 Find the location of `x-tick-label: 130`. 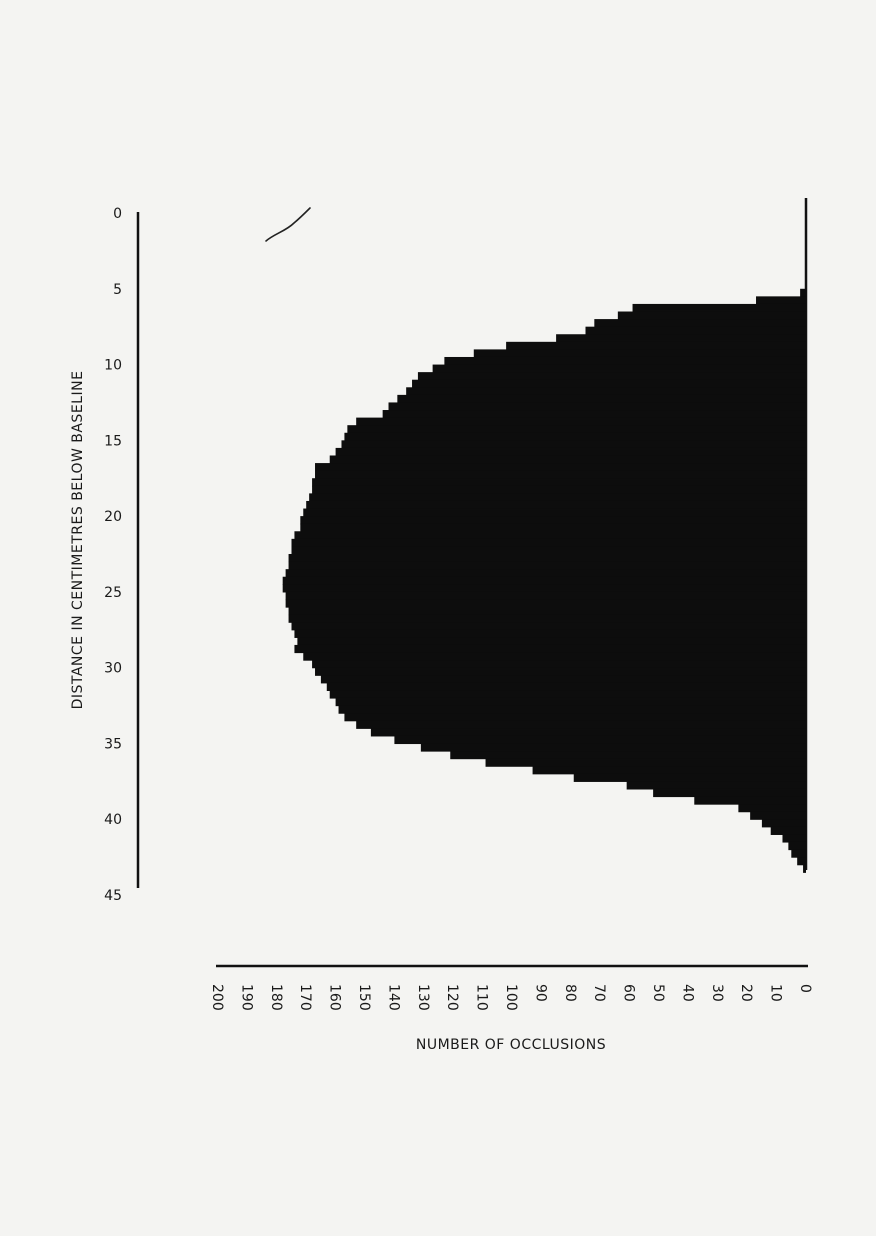

x-tick-label: 130 is located at coordinates (423, 997).